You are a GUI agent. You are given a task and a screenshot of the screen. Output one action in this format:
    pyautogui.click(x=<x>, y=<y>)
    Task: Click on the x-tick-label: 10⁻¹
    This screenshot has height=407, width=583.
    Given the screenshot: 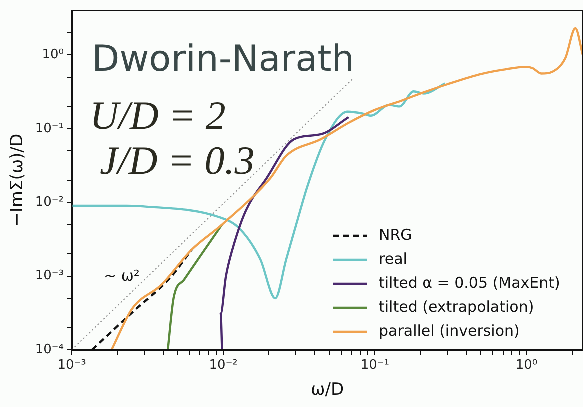 What is the action you would take?
    pyautogui.click(x=375, y=366)
    